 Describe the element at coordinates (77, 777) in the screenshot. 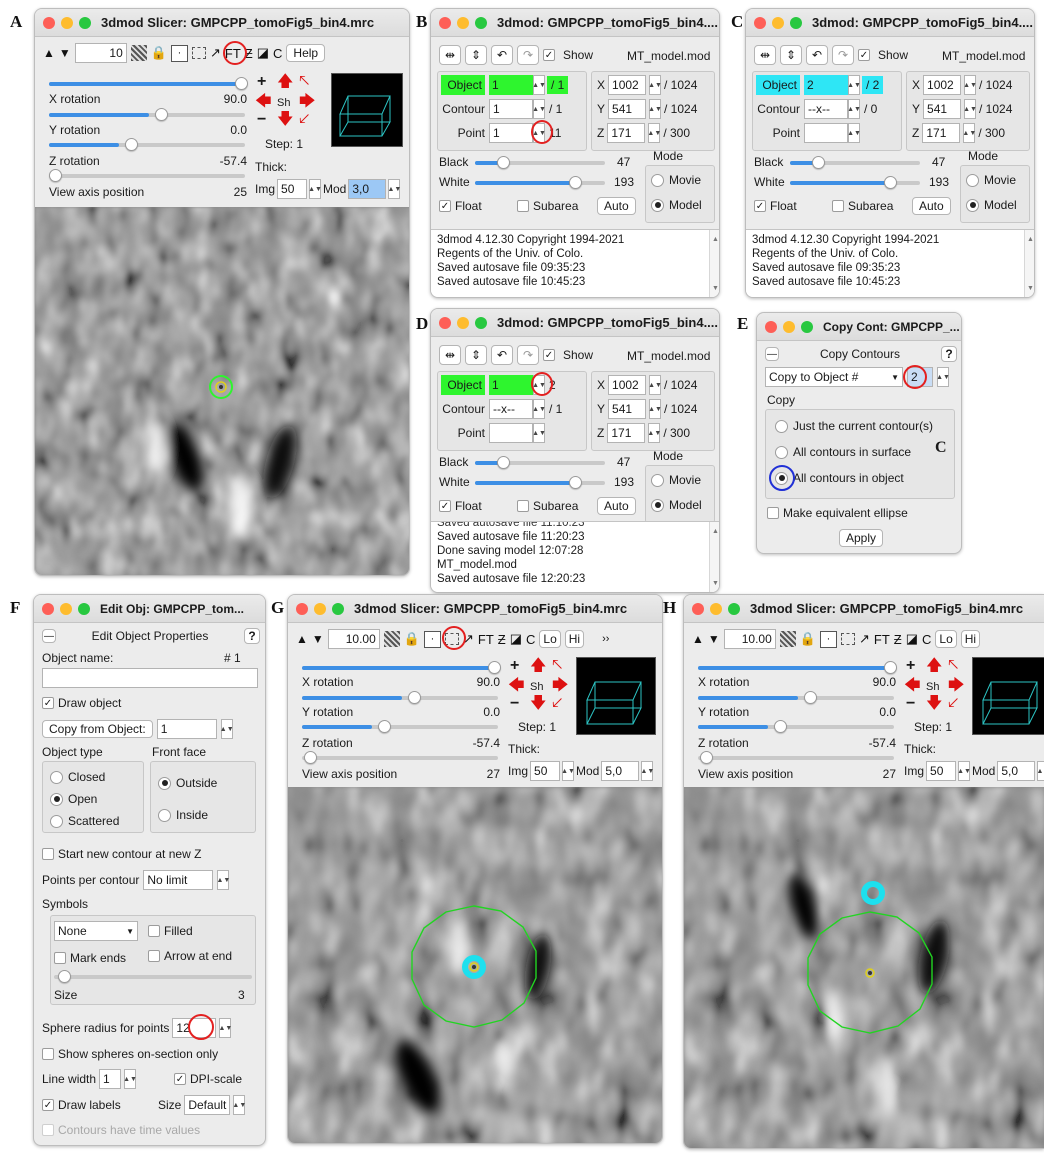

I see `radio-closed: Closed` at that location.